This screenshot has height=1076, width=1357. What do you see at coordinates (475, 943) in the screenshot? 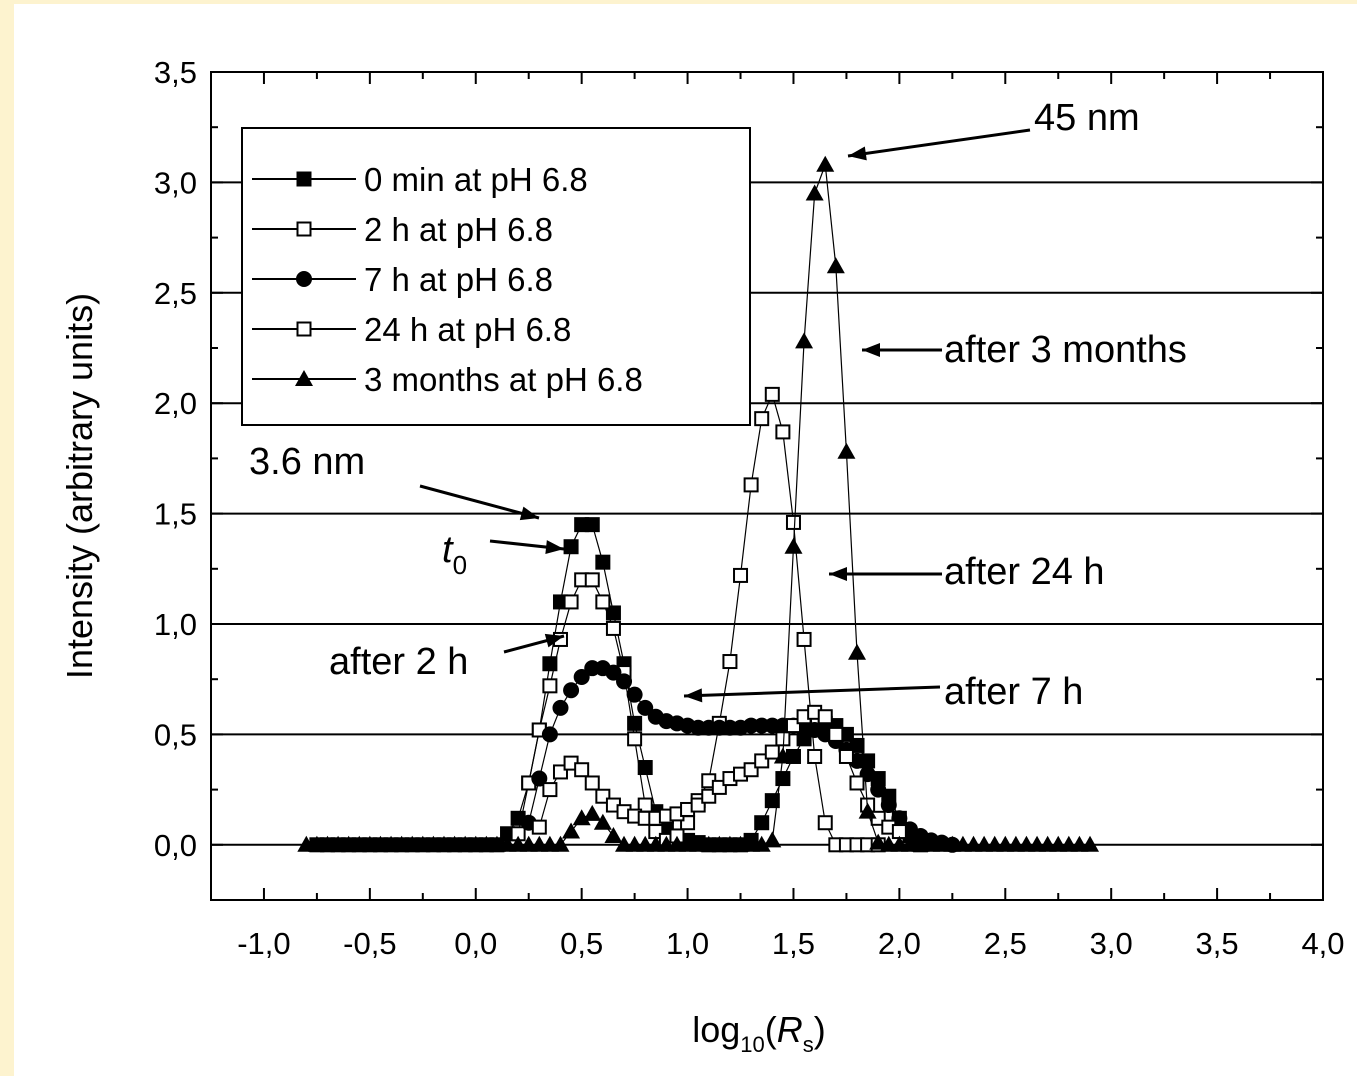
I see `x-tick-label: 0,0` at bounding box center [475, 943].